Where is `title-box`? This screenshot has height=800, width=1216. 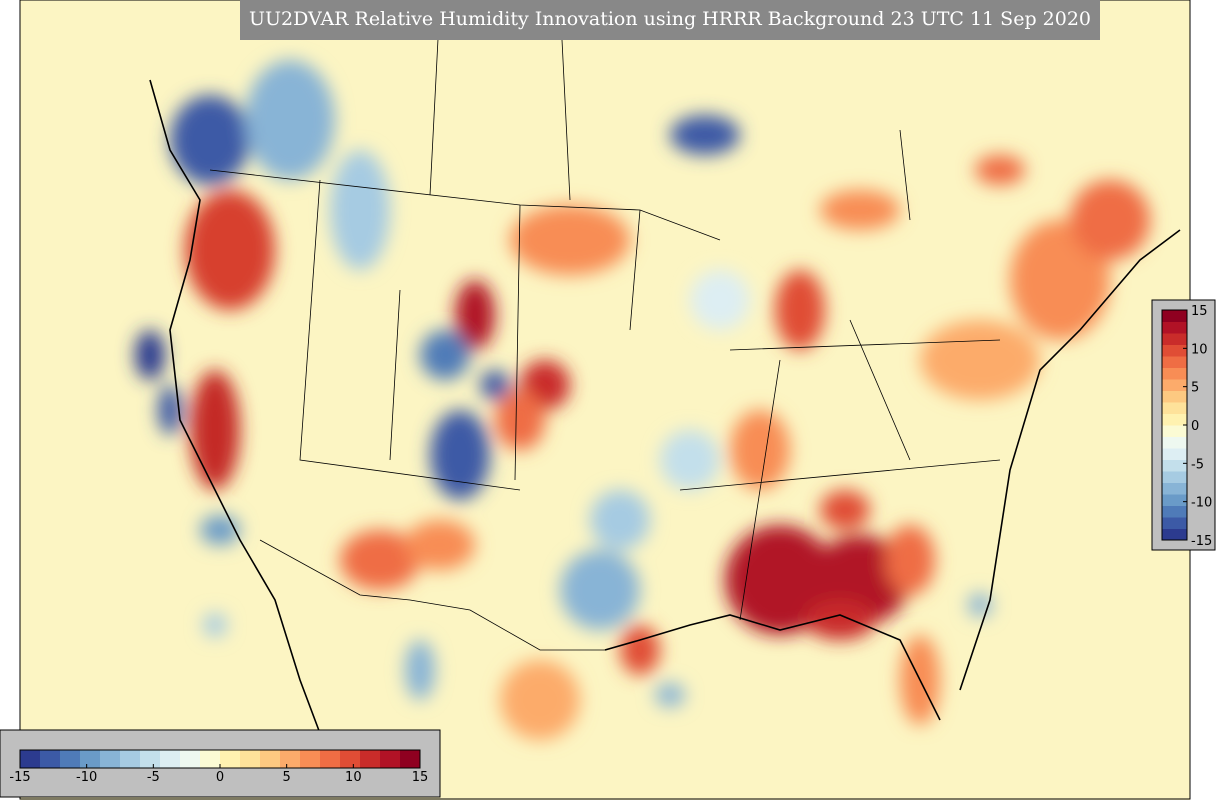 title-box is located at coordinates (670, 20).